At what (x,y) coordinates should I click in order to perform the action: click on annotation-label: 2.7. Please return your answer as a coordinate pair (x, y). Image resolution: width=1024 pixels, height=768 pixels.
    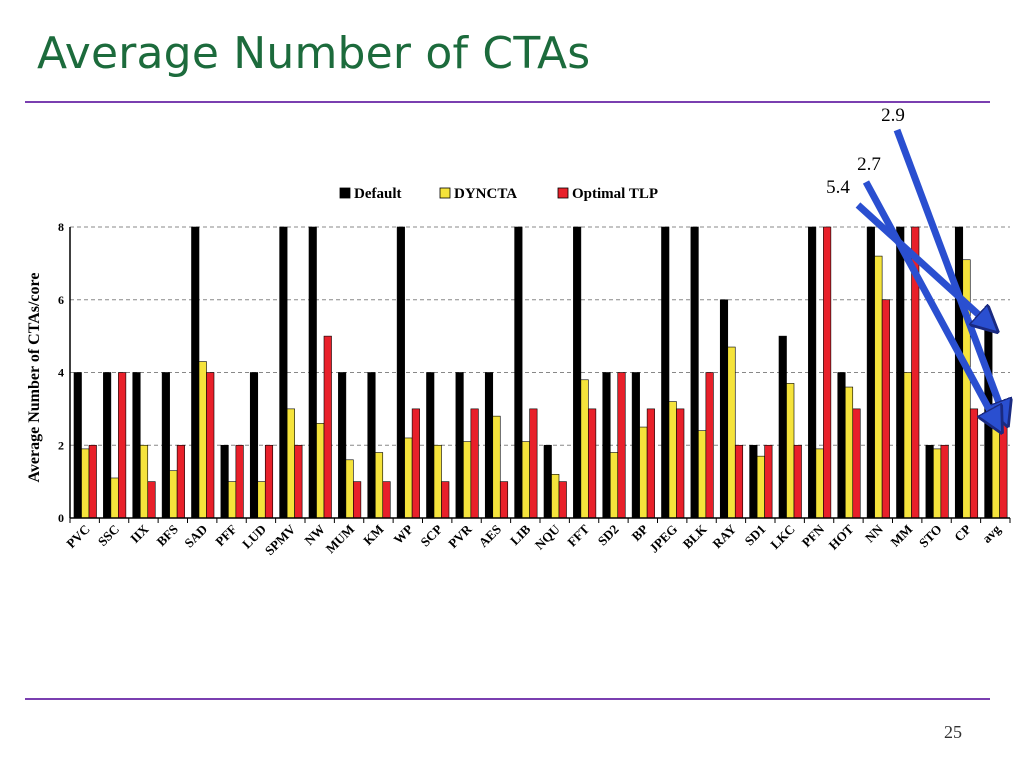
    Looking at the image, I should click on (869, 164).